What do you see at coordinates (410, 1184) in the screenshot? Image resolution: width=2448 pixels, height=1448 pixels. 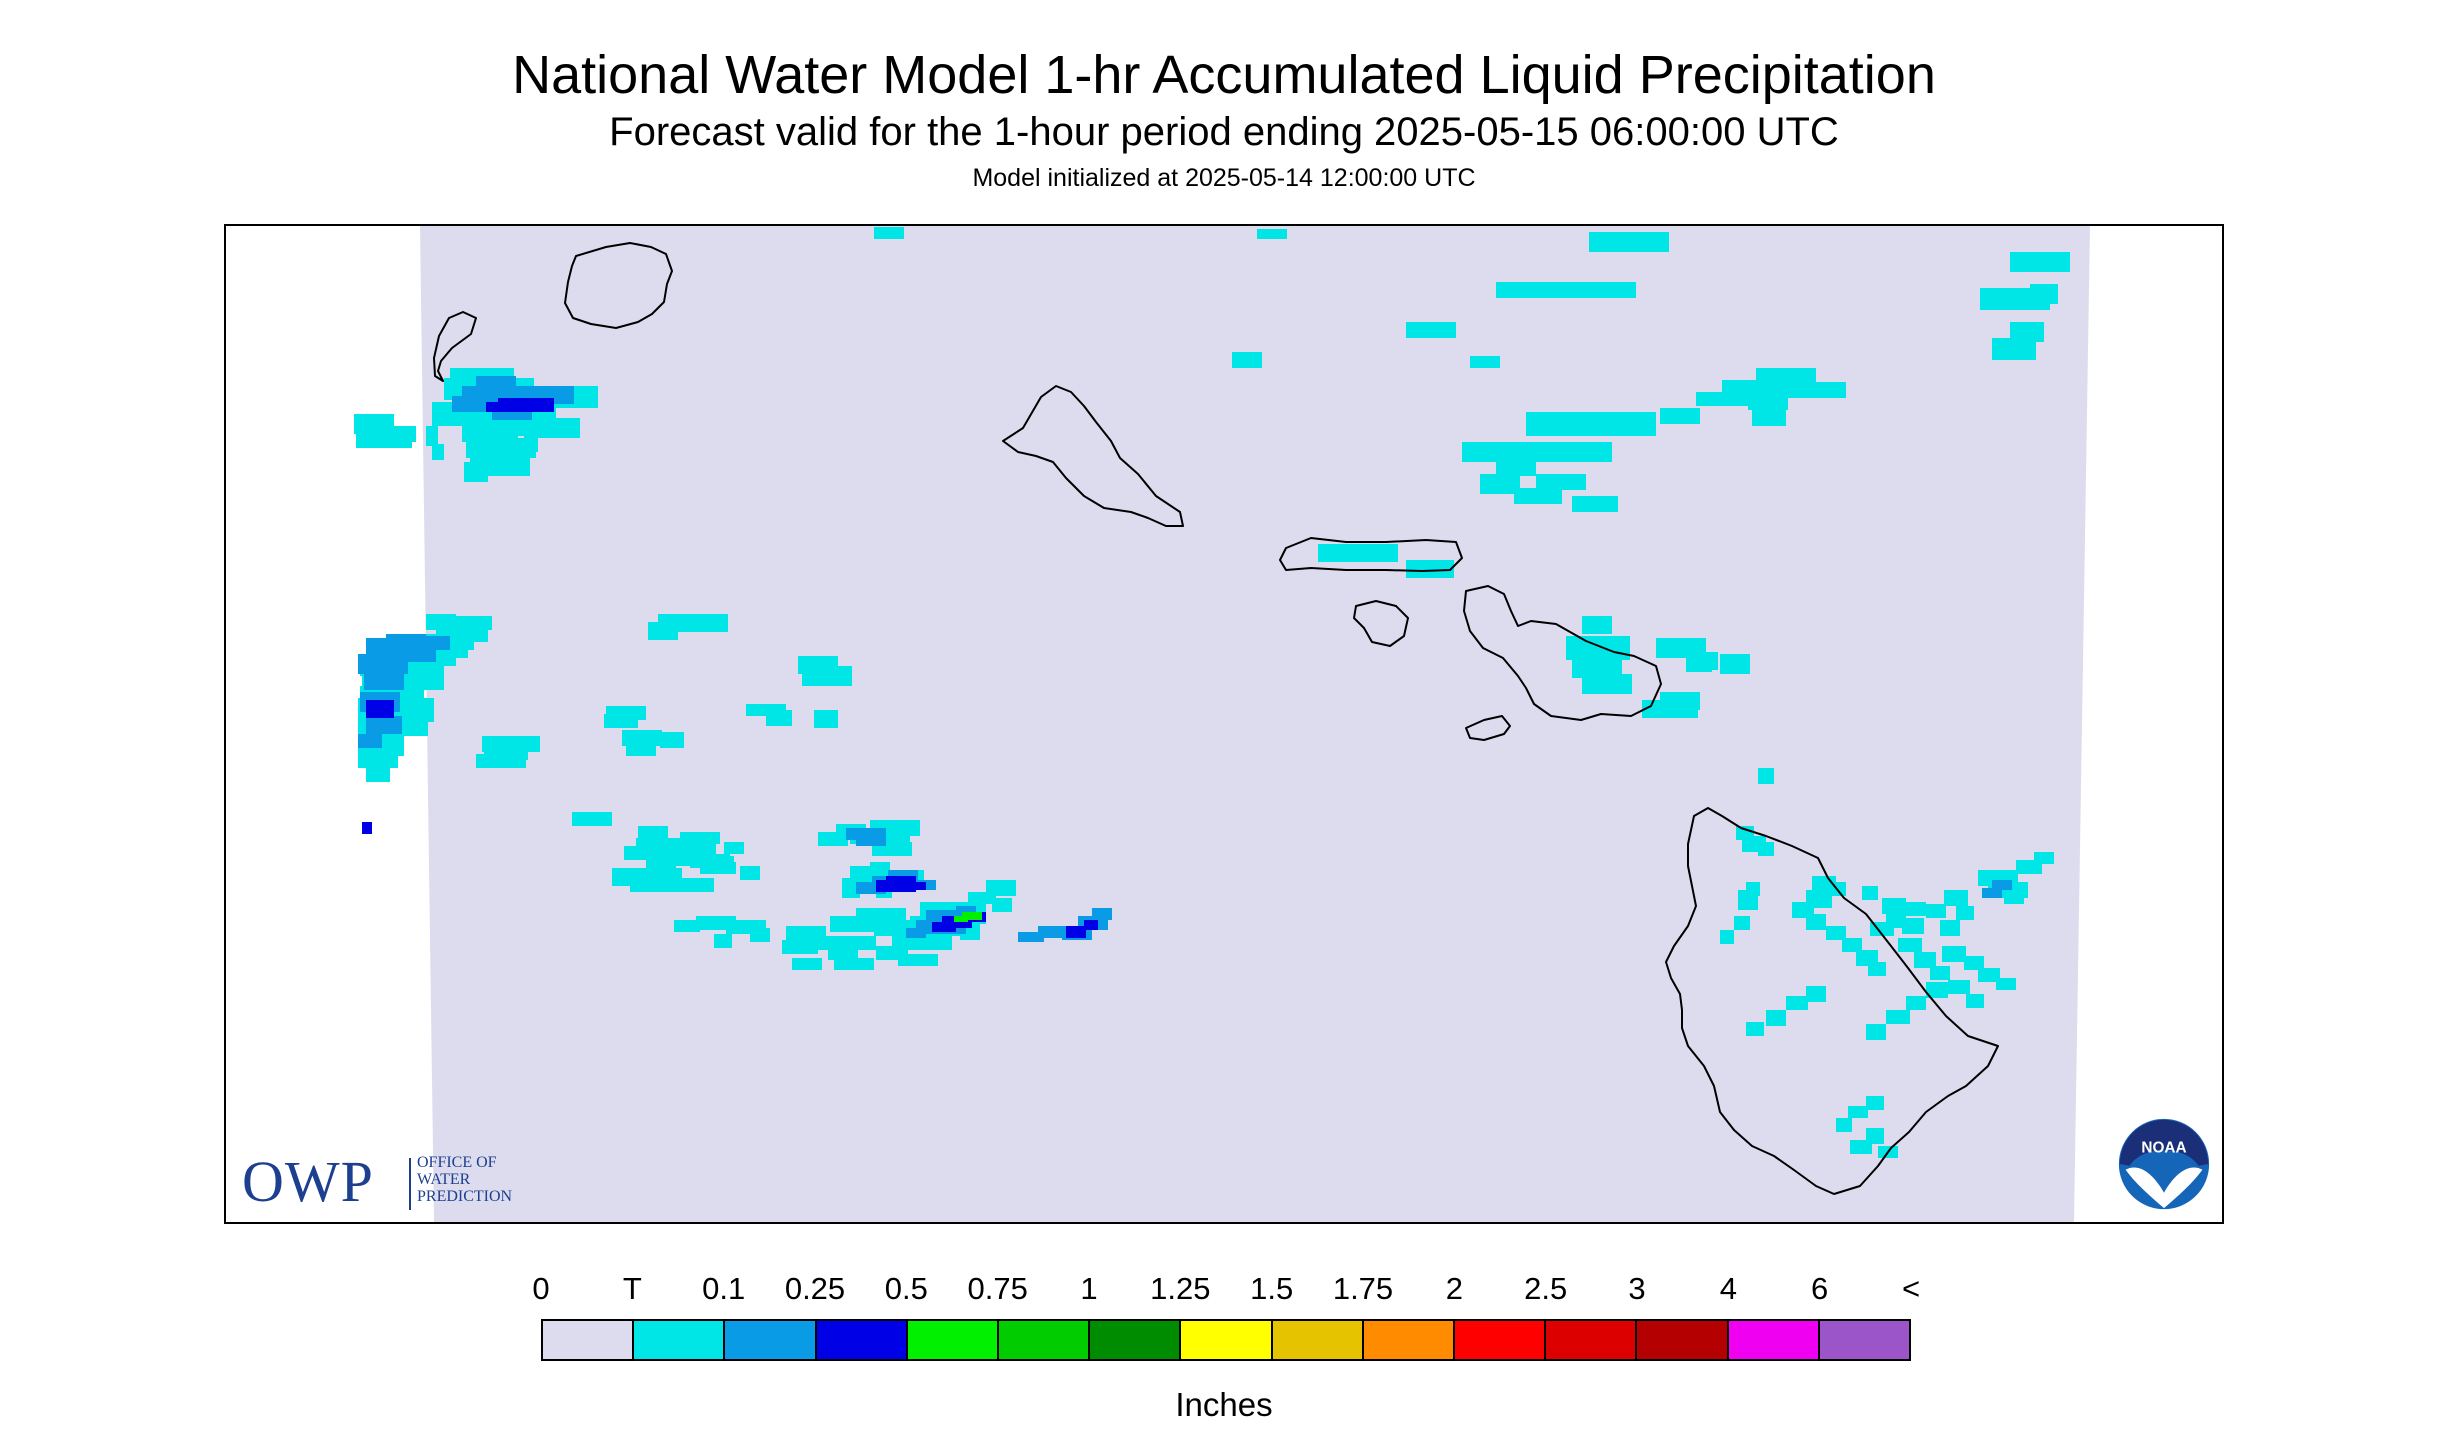 I see `owp-logo-divider` at bounding box center [410, 1184].